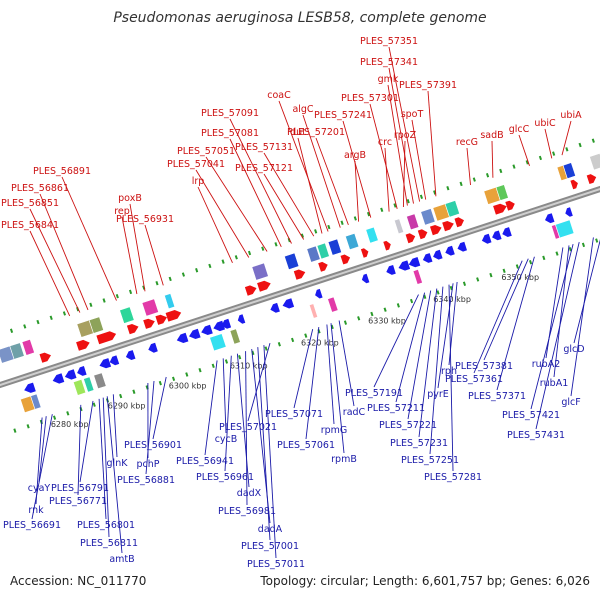 This screenshot has height=600, width=600. I want to click on forward-gene-label: ubiC, so click(545, 123).